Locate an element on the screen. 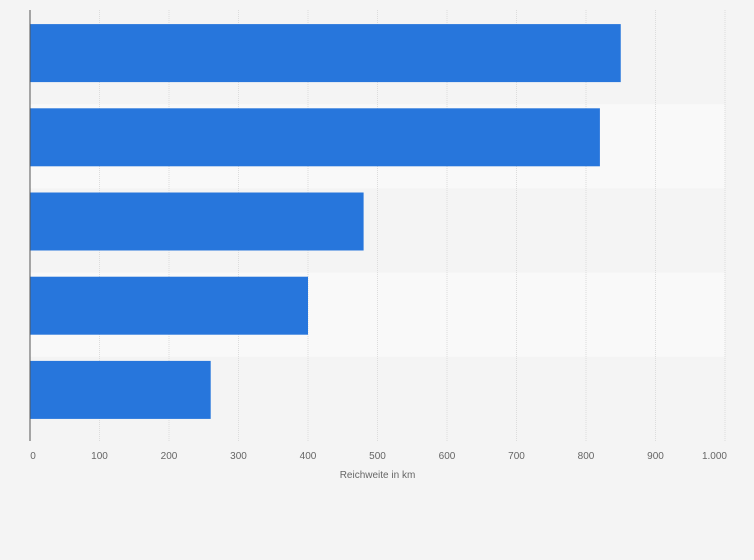 This screenshot has height=560, width=754. x-tick-label: 1.000 is located at coordinates (714, 456).